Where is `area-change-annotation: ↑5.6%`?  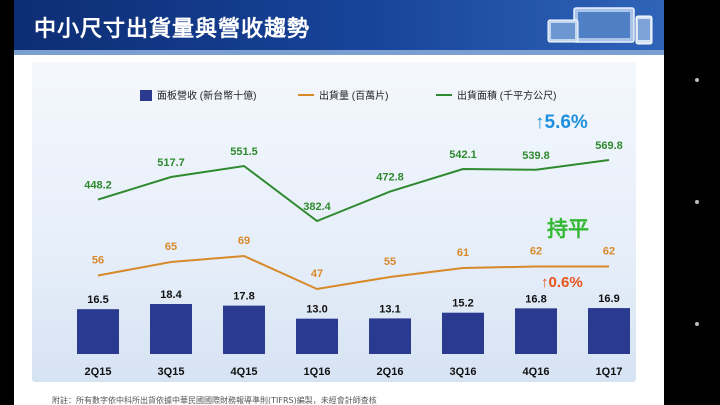
area-change-annotation: ↑5.6% is located at coordinates (561, 123).